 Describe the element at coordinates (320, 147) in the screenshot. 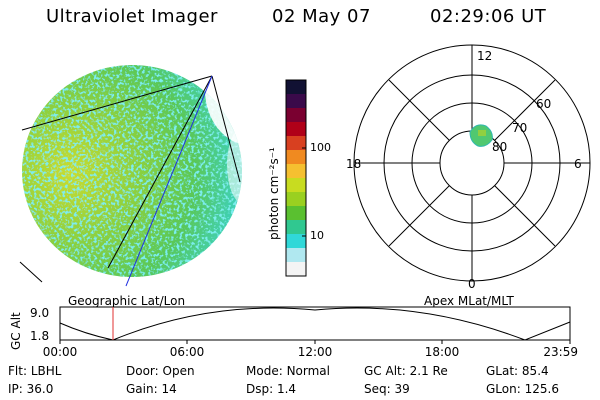

I see `colorbar-tick-label: 100` at that location.